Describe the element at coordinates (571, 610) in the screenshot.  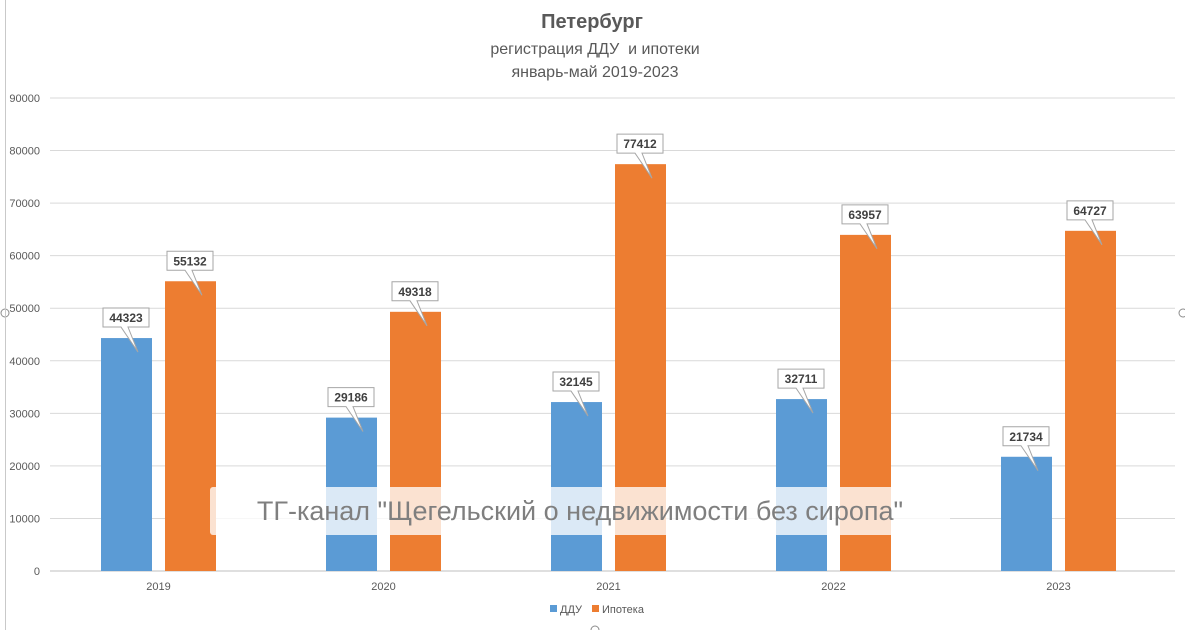
I see `legend-label: ДДУ` at that location.